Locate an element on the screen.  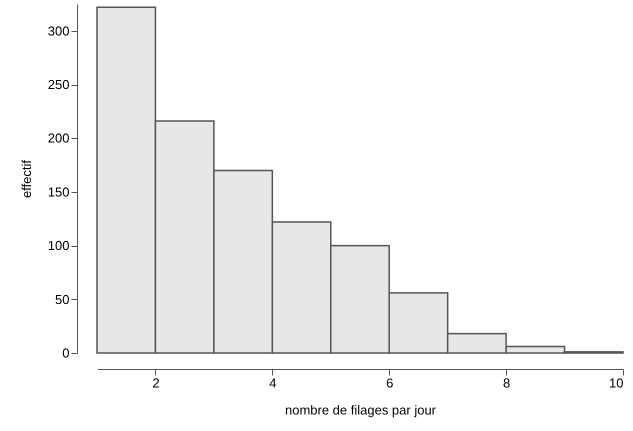
y-tick-label: 0 is located at coordinates (66, 353).